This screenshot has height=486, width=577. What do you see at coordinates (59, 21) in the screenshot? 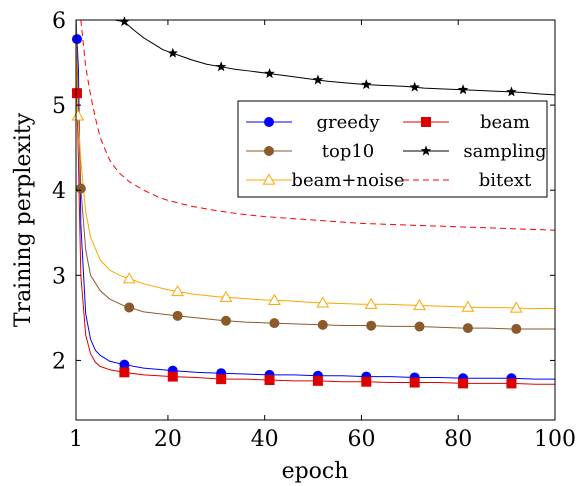
I see `y-tick-label: 6` at bounding box center [59, 21].